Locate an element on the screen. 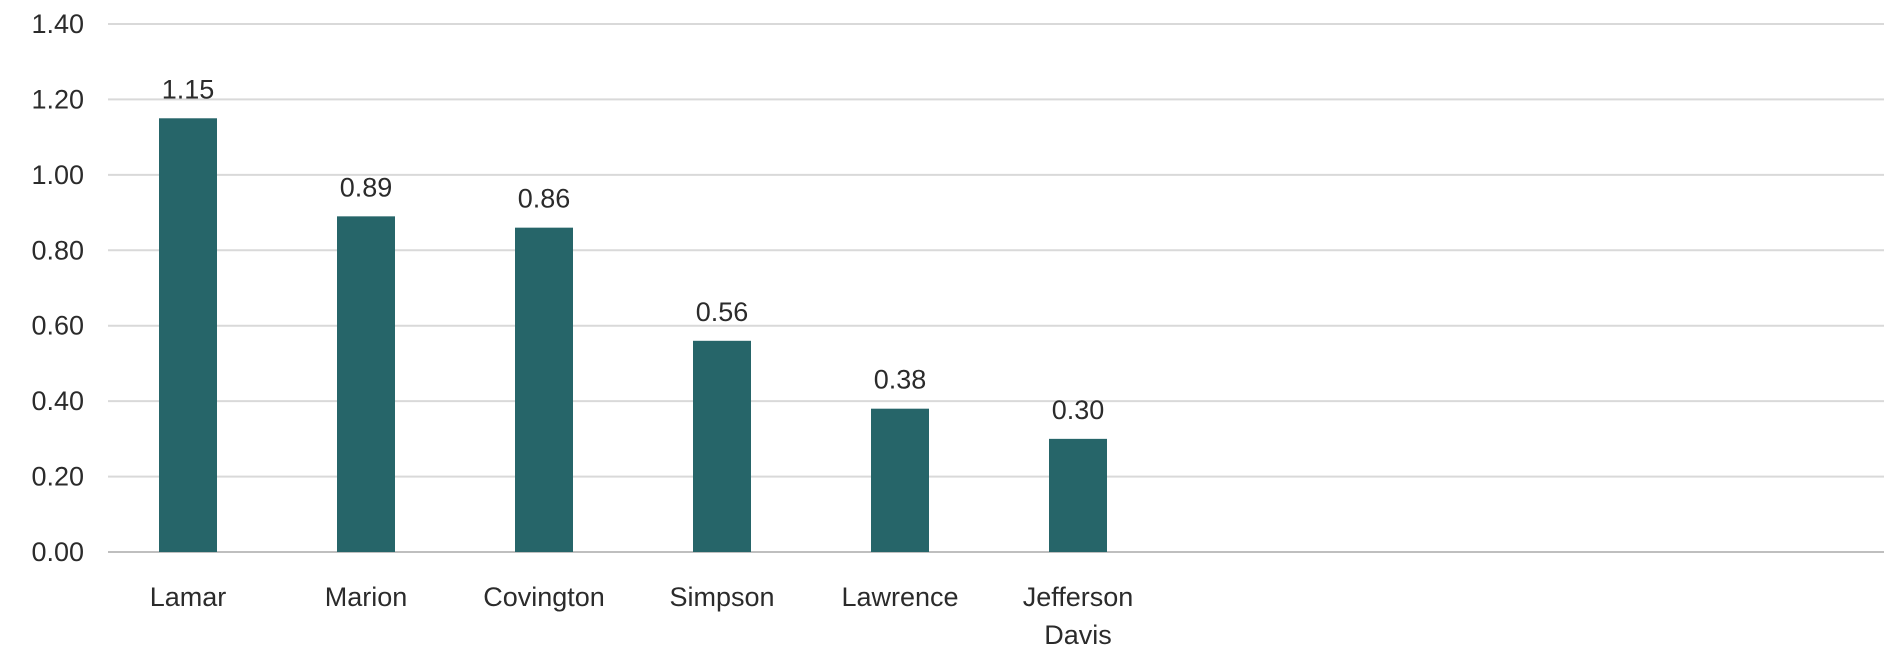 The height and width of the screenshot is (650, 1888). y-tick-label: 1.40 is located at coordinates (57, 24).